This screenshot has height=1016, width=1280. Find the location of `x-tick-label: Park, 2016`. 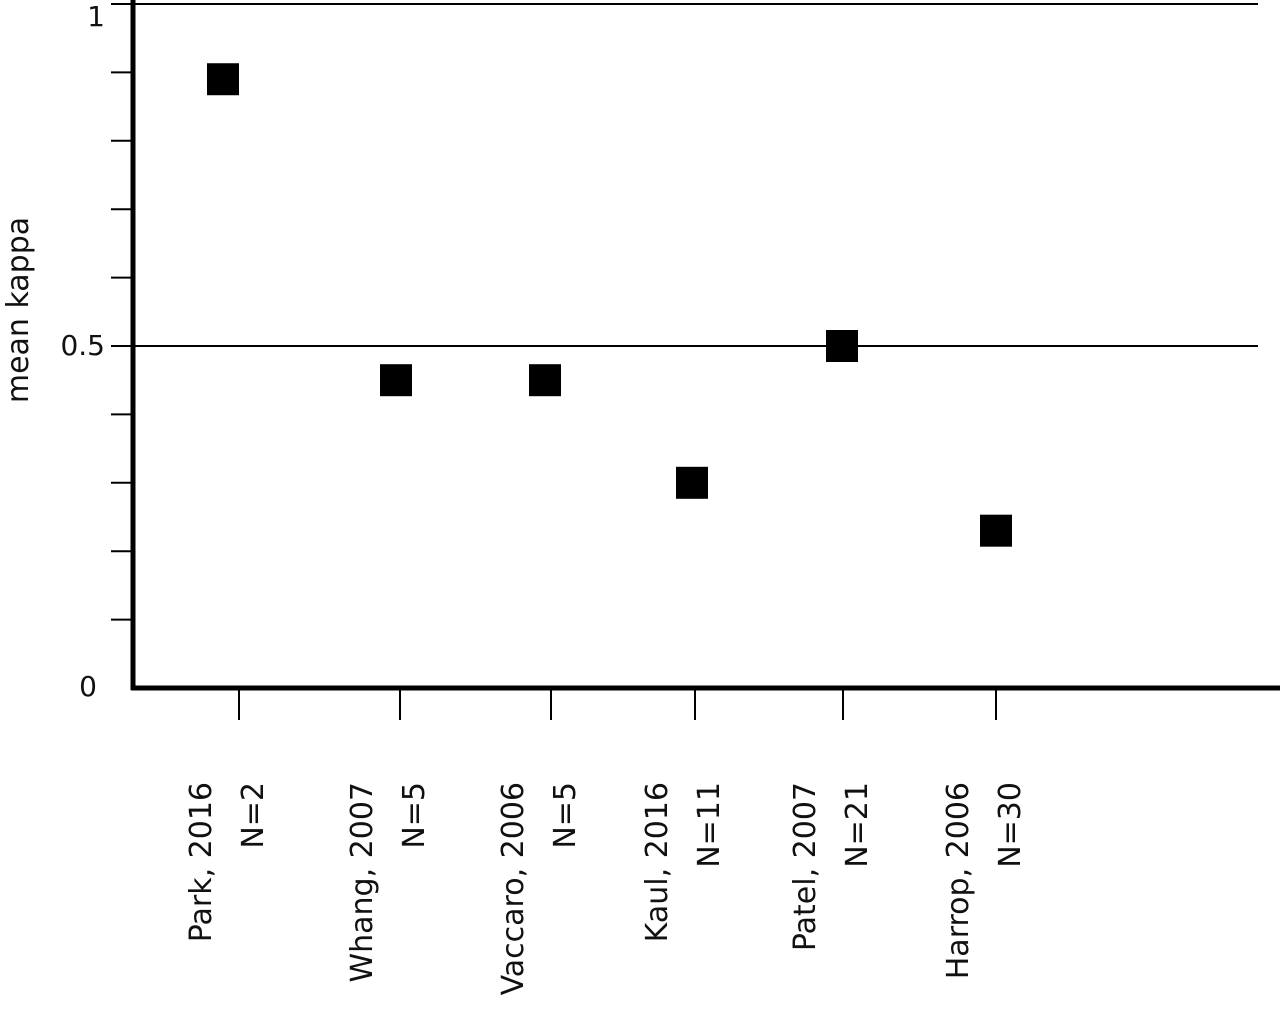

x-tick-label: Park, 2016 is located at coordinates (201, 862).